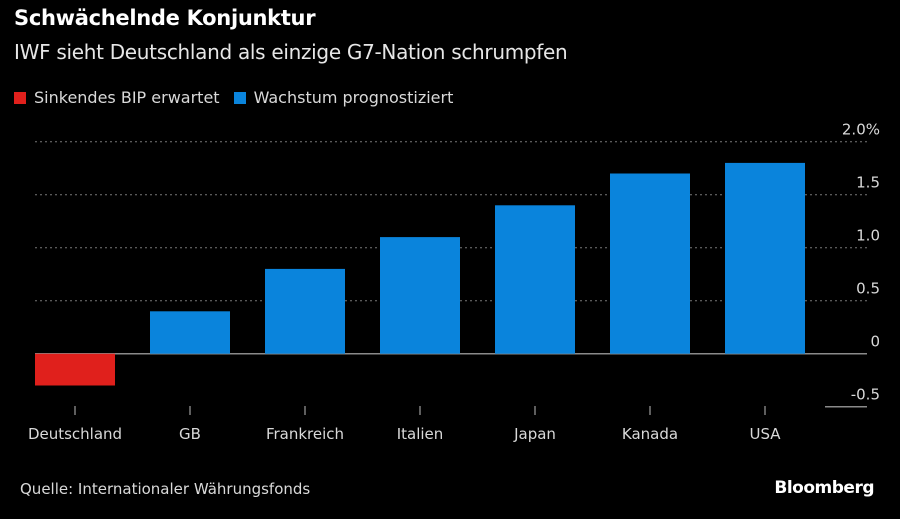 Image resolution: width=900 pixels, height=519 pixels. Describe the element at coordinates (20, 97) in the screenshot. I see `legend-swatch-red` at that location.